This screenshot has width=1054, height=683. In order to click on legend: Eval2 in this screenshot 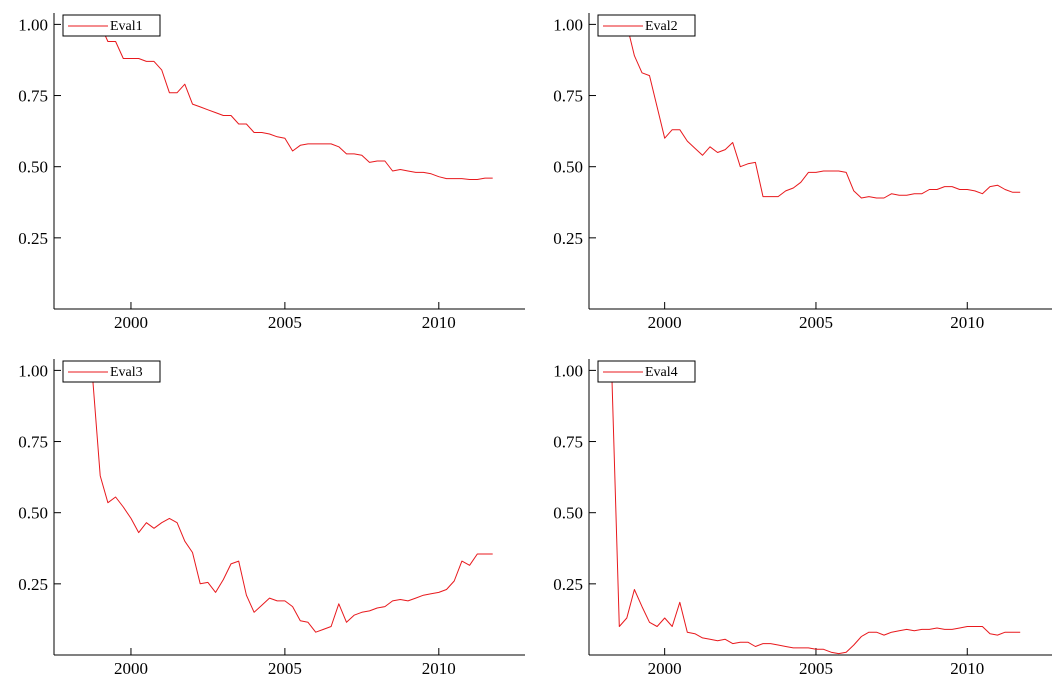, I will do `click(646, 25)`.